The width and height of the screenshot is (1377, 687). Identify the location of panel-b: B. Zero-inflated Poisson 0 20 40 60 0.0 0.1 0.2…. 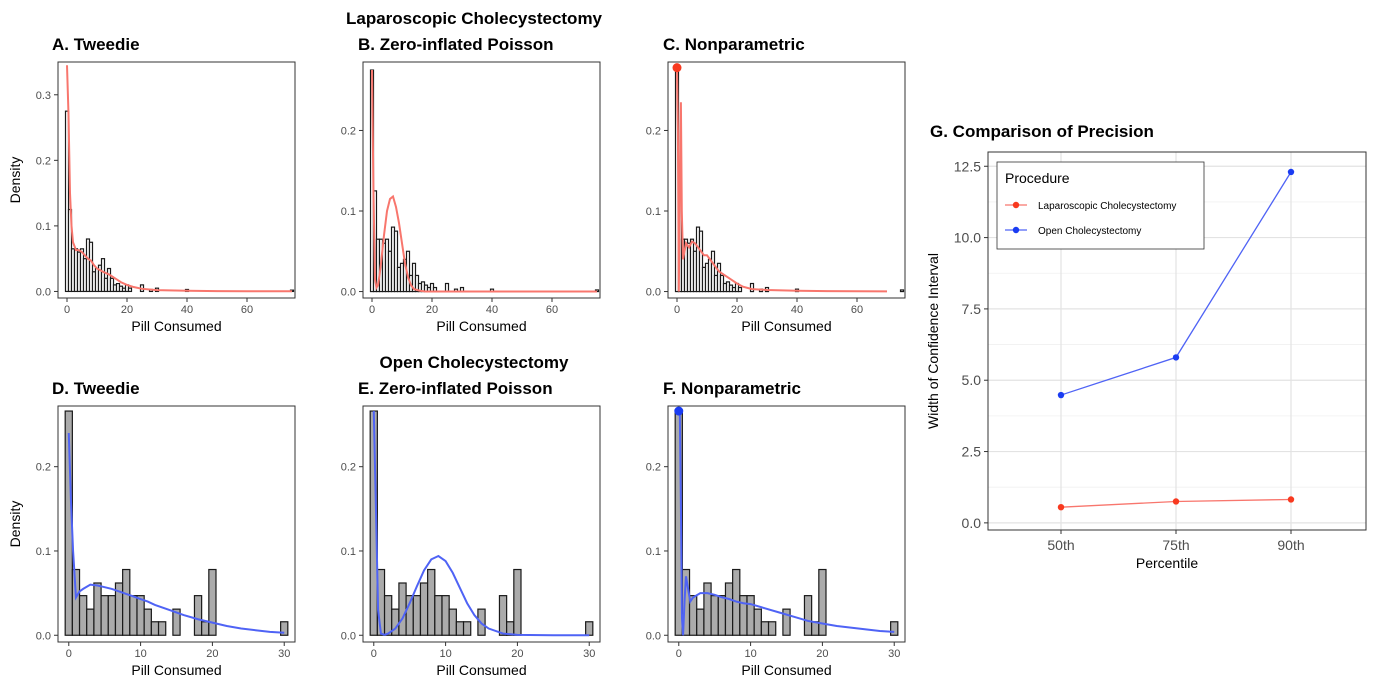
(471, 184).